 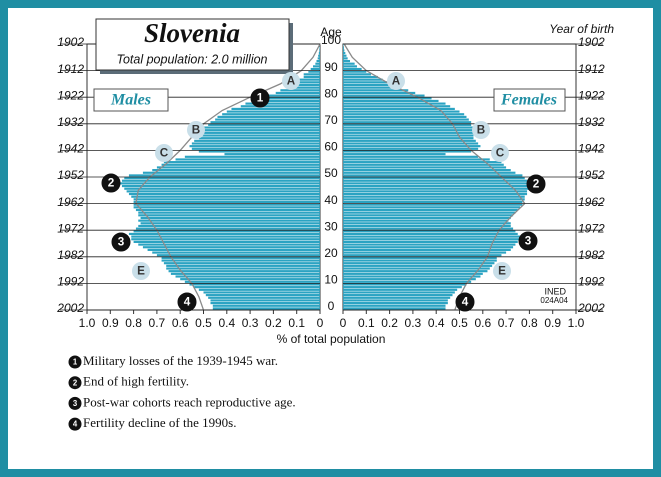 I want to click on marker-label: A, so click(x=396, y=81).